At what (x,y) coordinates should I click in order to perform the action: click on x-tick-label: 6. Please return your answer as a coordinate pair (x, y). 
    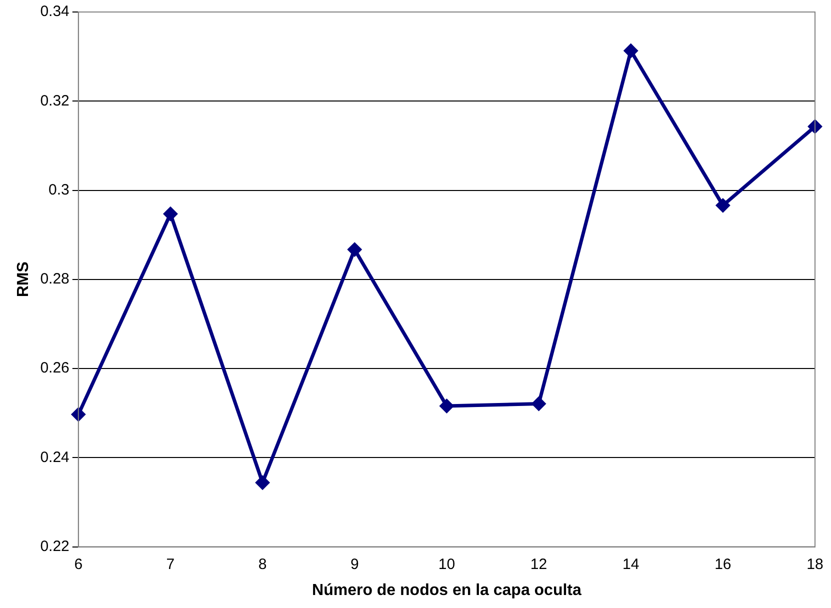
    Looking at the image, I should click on (78, 564).